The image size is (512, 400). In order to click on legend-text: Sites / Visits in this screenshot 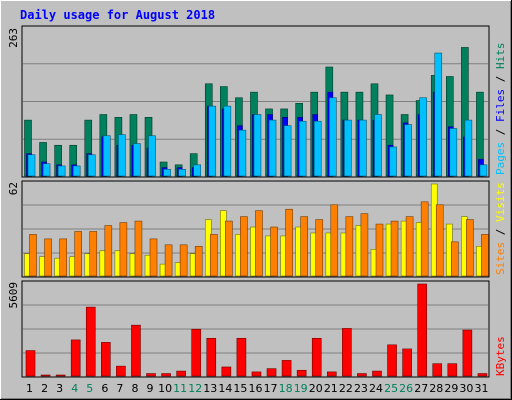, I will do `click(500, 228)`.